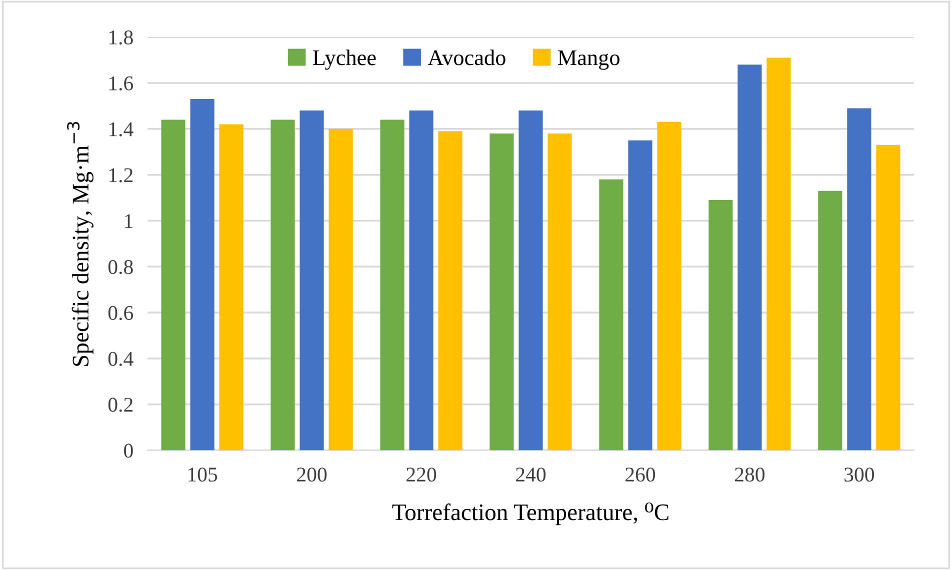 This screenshot has height=570, width=952. What do you see at coordinates (128, 451) in the screenshot?
I see `y-tick-label: 0` at bounding box center [128, 451].